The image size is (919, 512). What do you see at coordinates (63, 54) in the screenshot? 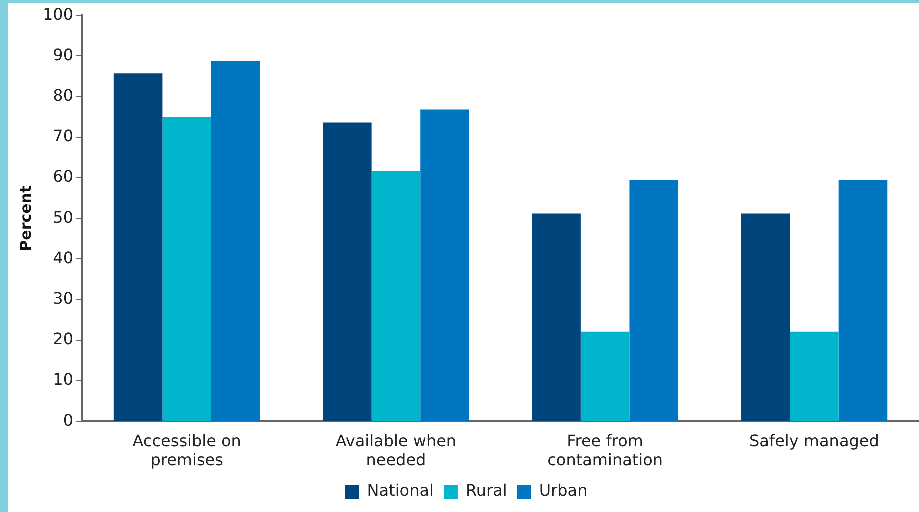
I see `y-tick-label: 90` at bounding box center [63, 54].